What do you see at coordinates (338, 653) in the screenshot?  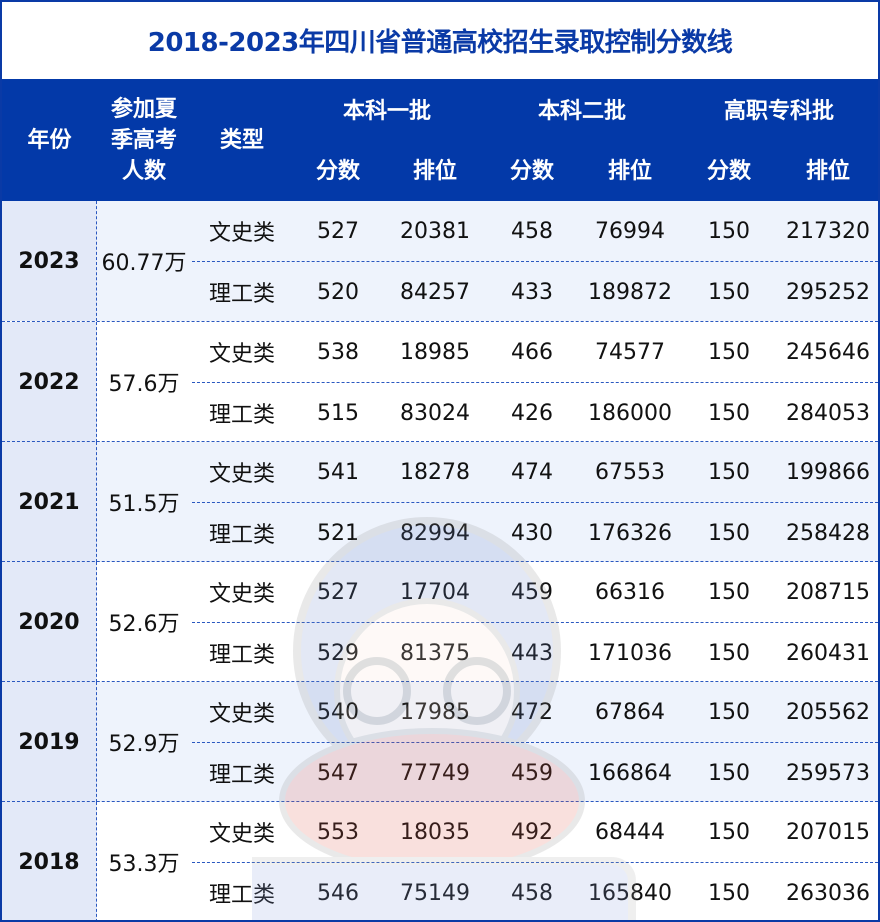 I see `b1-score-cell: 529` at bounding box center [338, 653].